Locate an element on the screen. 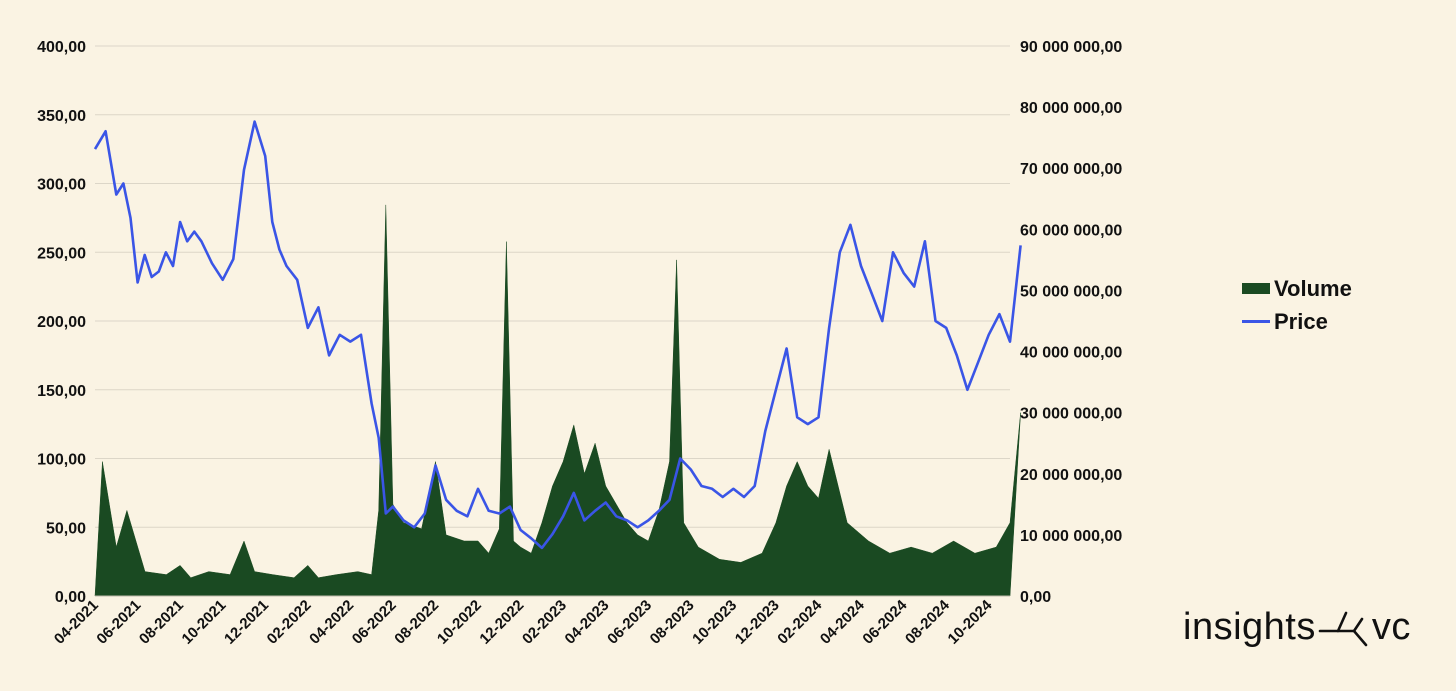  right-tick-label: 80 000 000,00 is located at coordinates (1071, 108).